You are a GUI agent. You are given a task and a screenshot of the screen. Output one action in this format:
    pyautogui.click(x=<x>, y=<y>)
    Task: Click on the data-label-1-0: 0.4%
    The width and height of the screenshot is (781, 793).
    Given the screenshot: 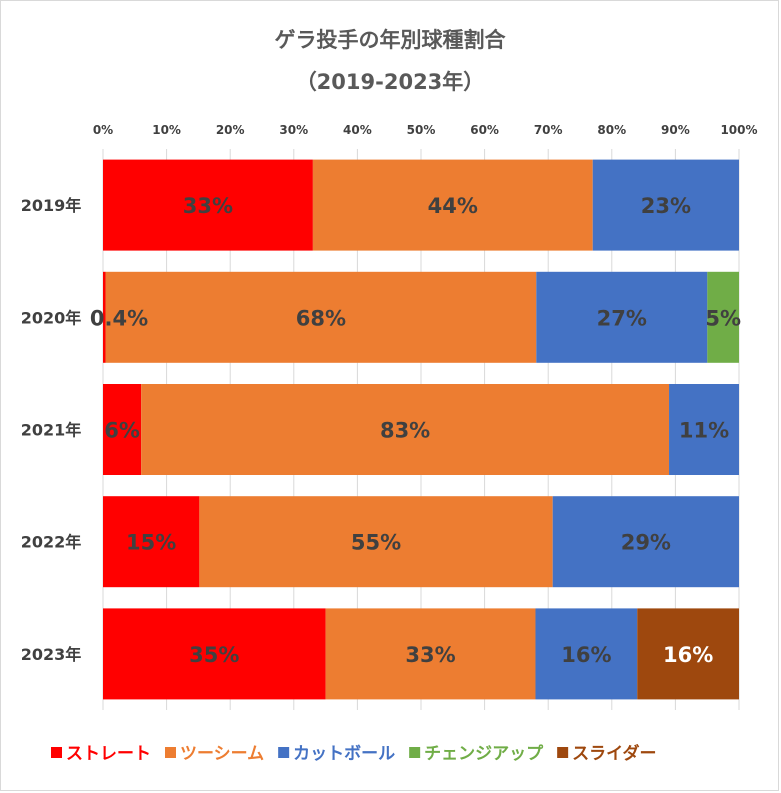 What is the action you would take?
    pyautogui.click(x=119, y=318)
    